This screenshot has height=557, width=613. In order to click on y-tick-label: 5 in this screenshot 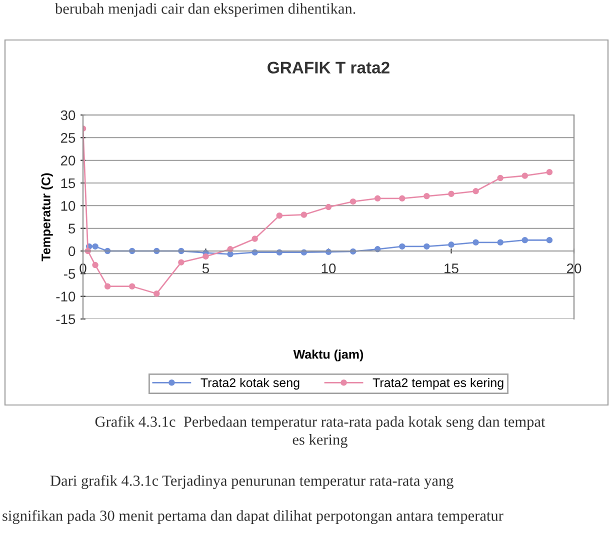, I will do `click(72, 229)`.